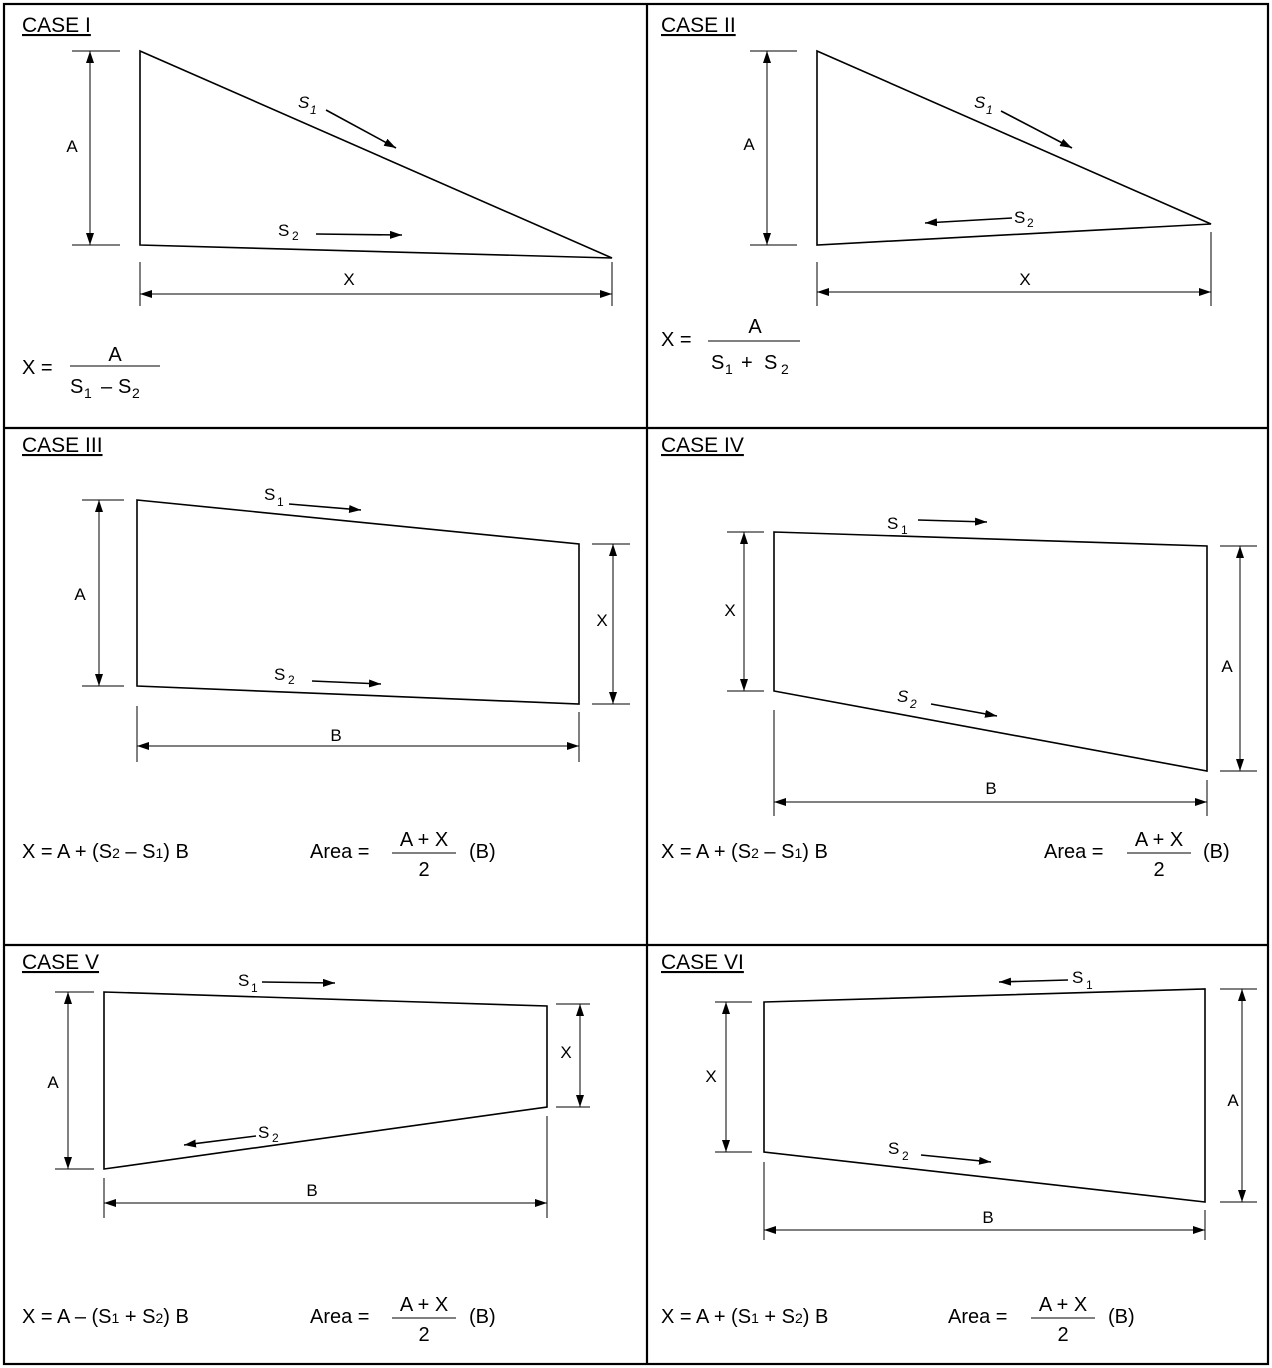 Image resolution: width=1272 pixels, height=1368 pixels. Describe the element at coordinates (424, 1305) in the screenshot. I see `case-5-area-num: A + X` at that location.